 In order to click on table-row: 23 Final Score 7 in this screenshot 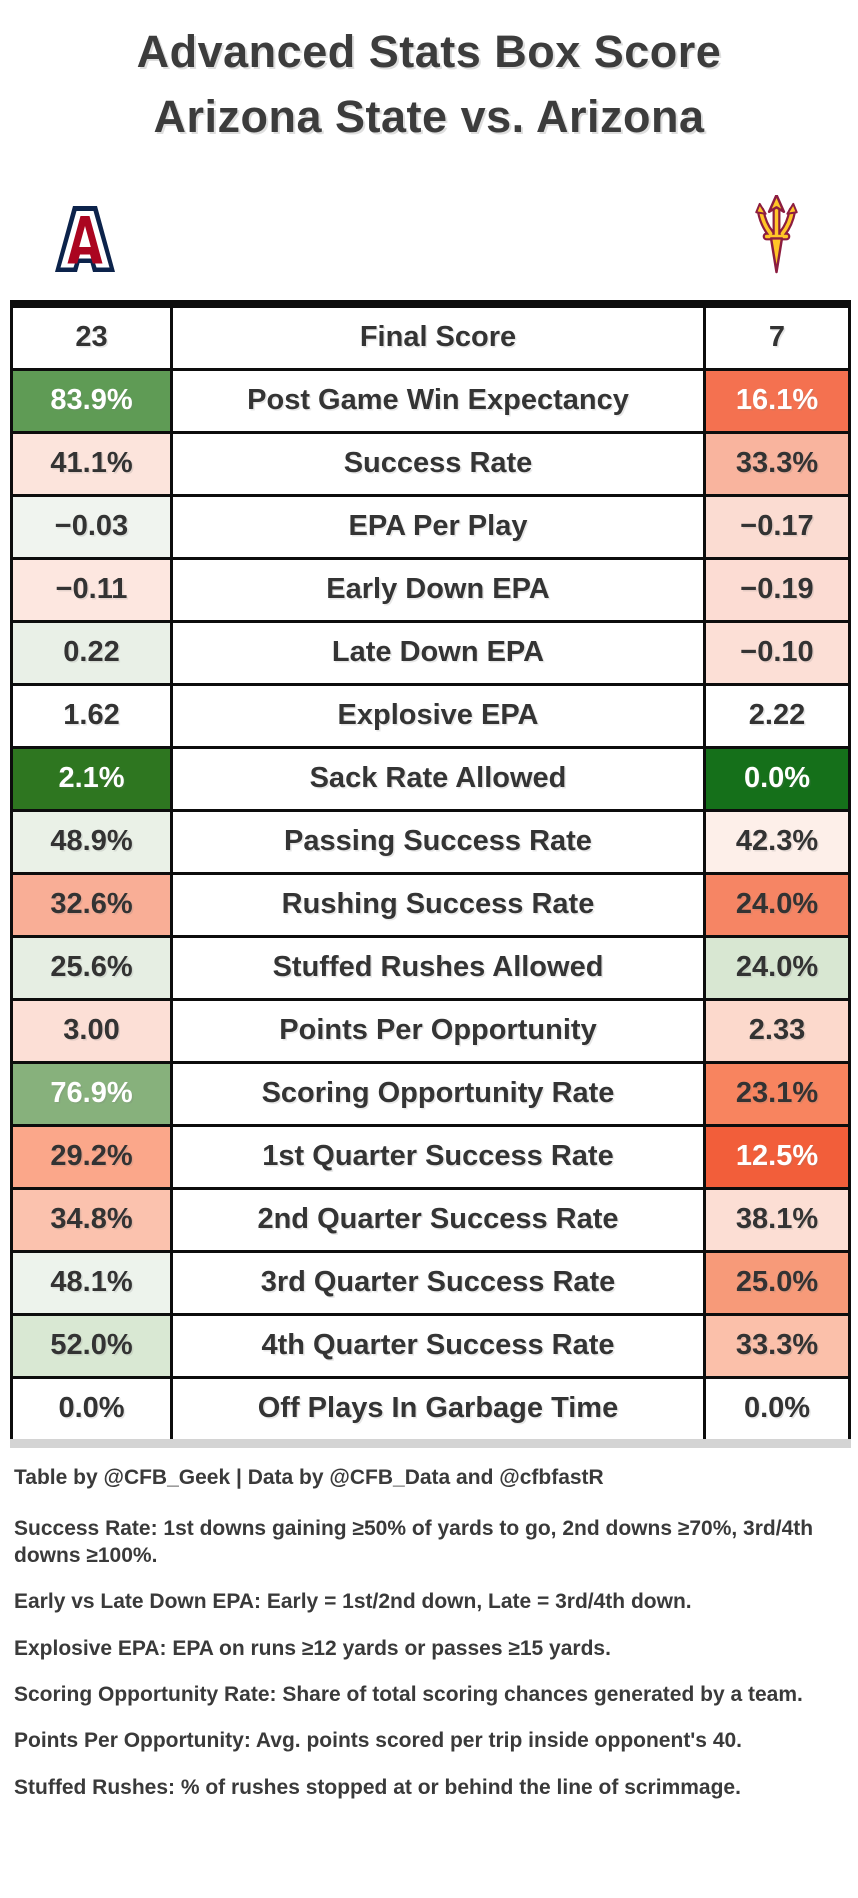, I will do `click(430, 336)`.